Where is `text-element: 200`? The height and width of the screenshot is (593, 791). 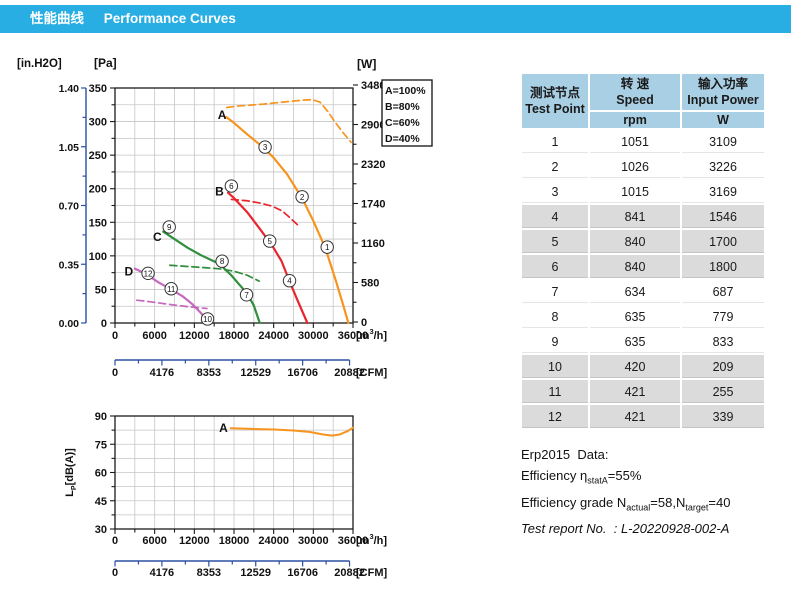 text-element: 200 is located at coordinates (98, 190).